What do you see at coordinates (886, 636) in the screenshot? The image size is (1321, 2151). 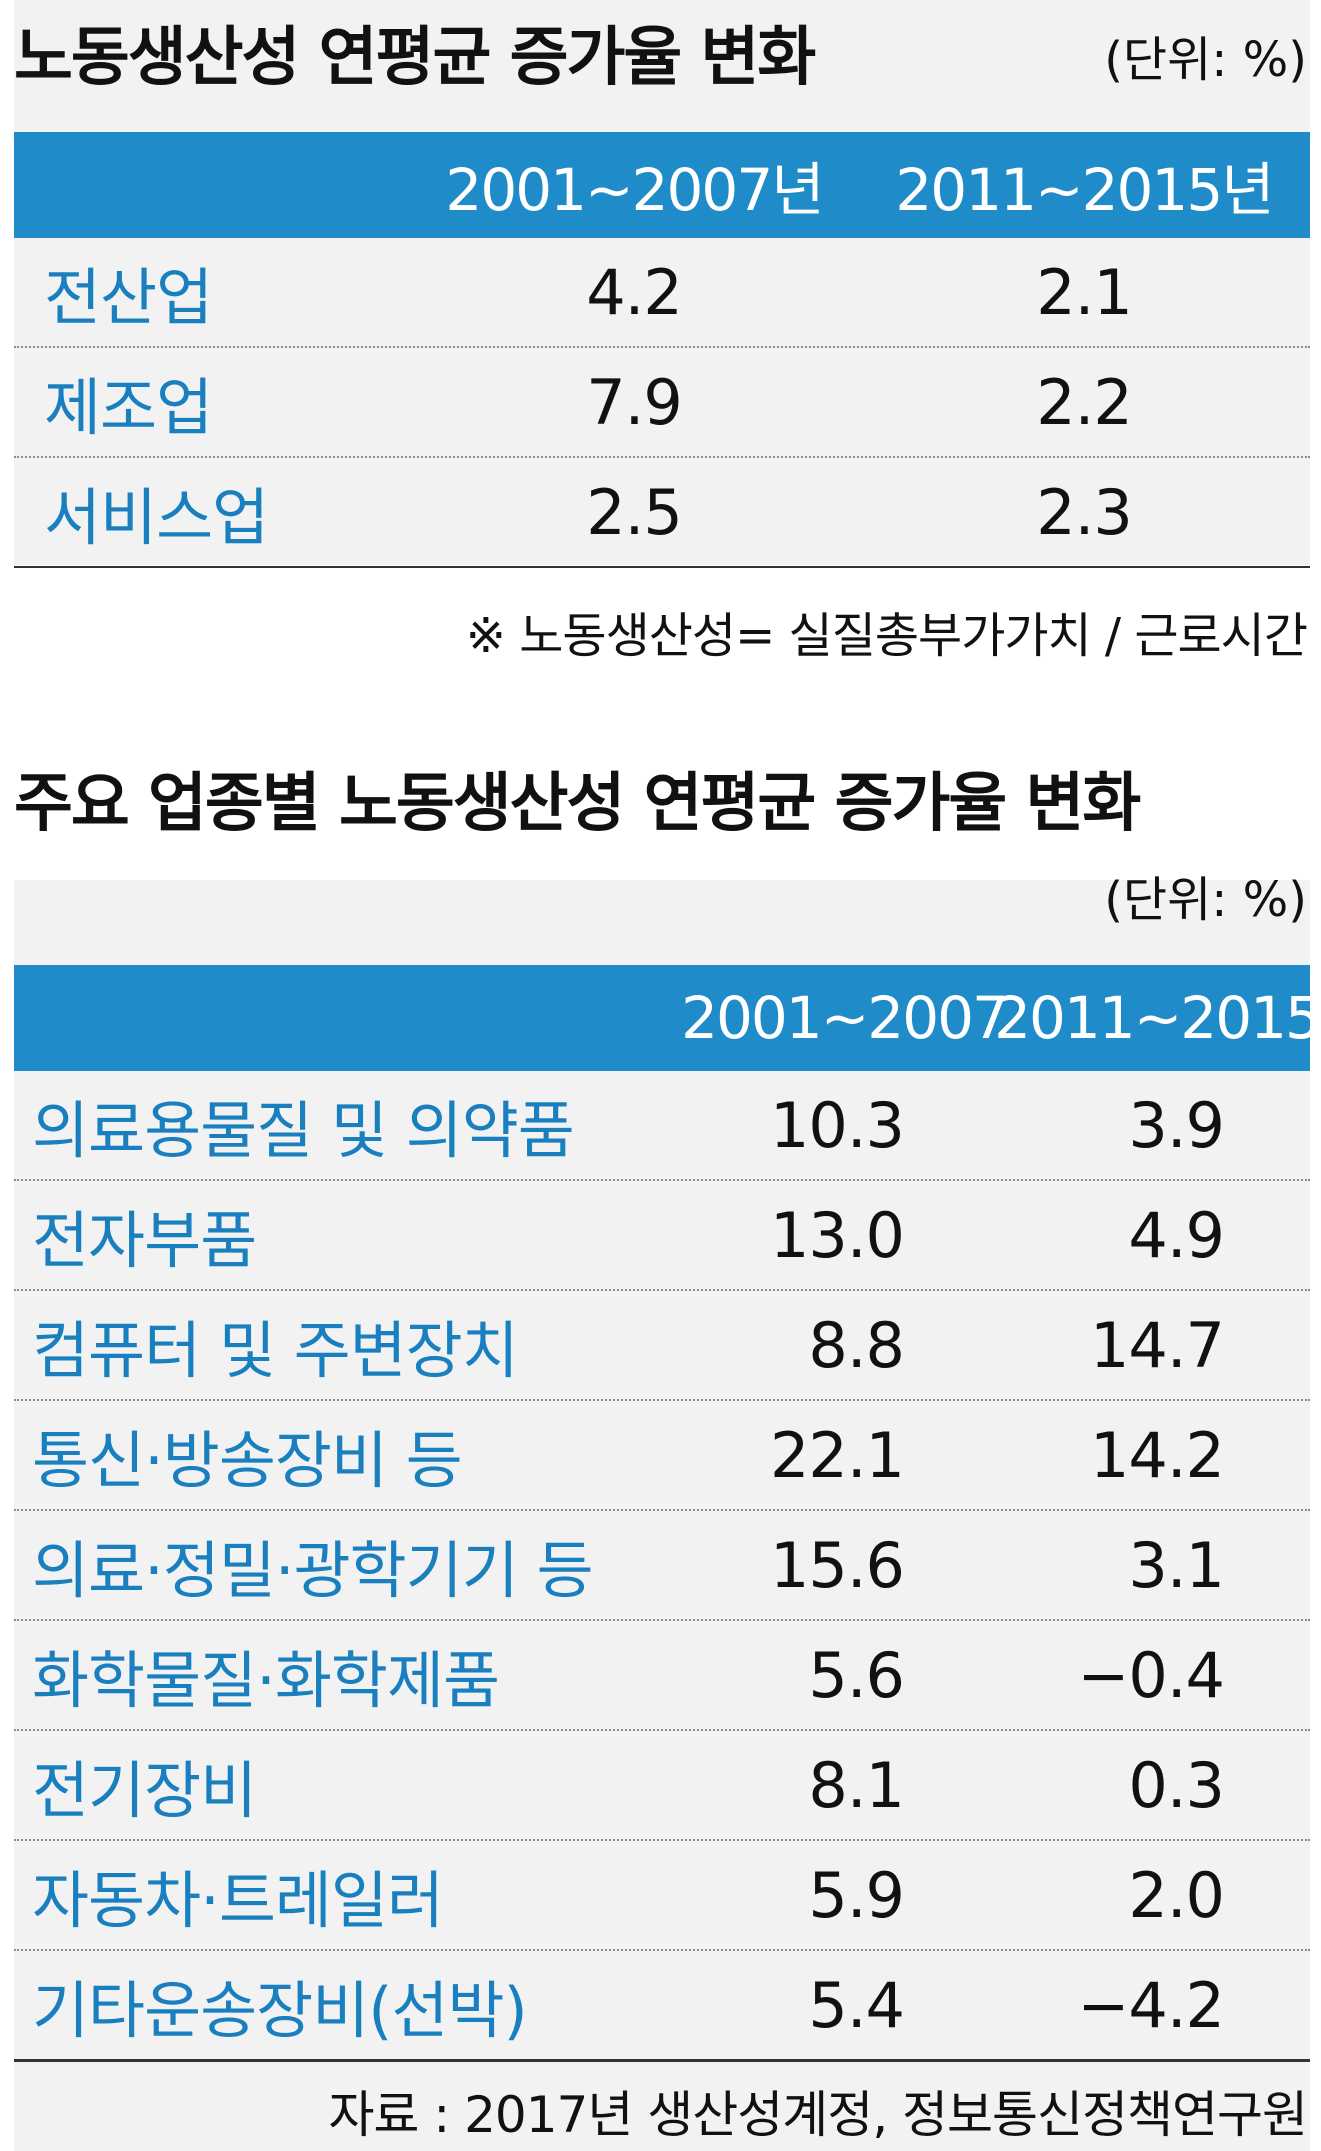 I see `table1-footnote: ※ 노동생산성= 실질총부가가치 / 근로시간` at bounding box center [886, 636].